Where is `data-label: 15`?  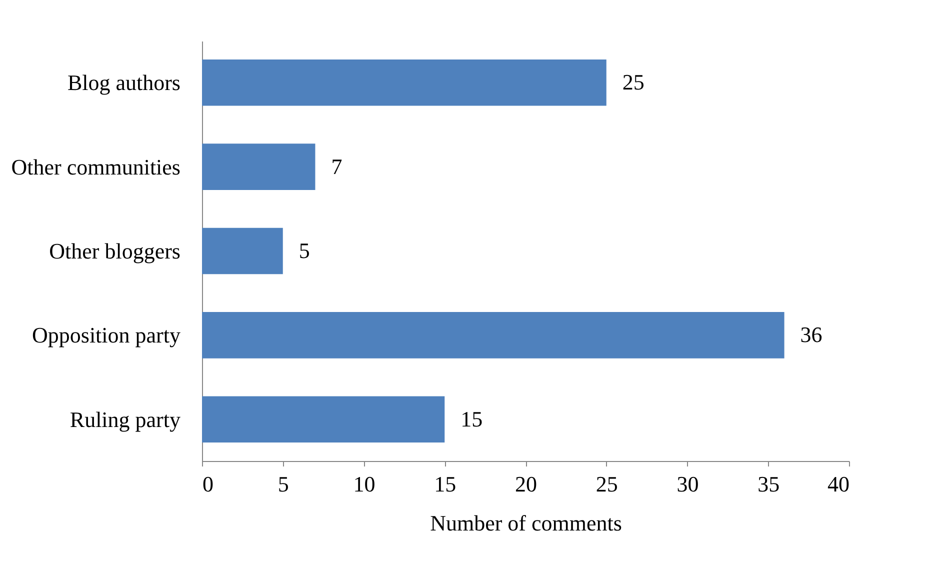
data-label: 15 is located at coordinates (471, 419).